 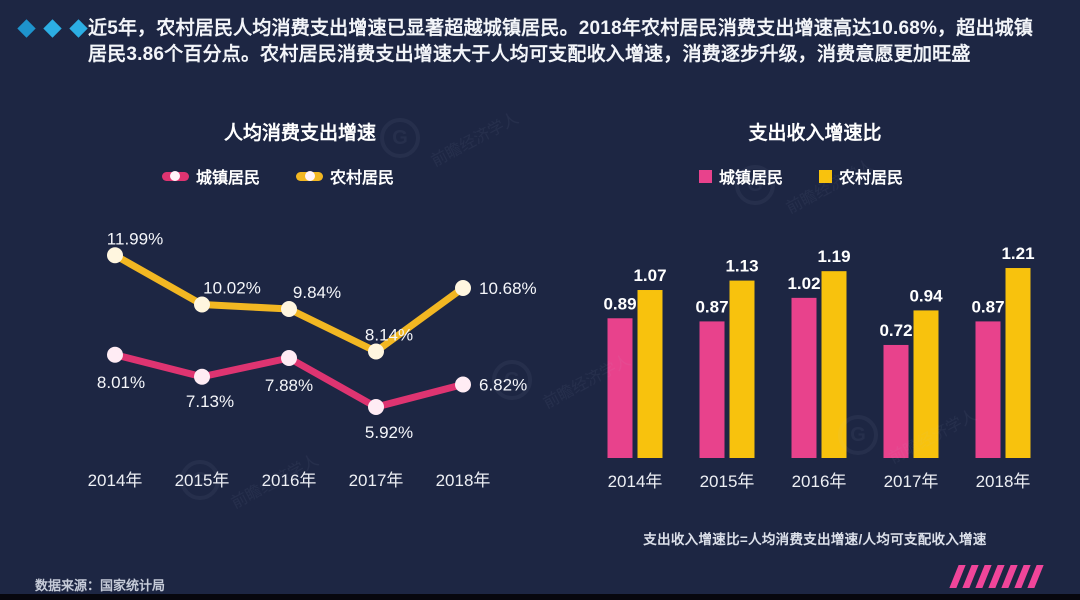 I want to click on data-label: 6.82%, so click(x=503, y=385).